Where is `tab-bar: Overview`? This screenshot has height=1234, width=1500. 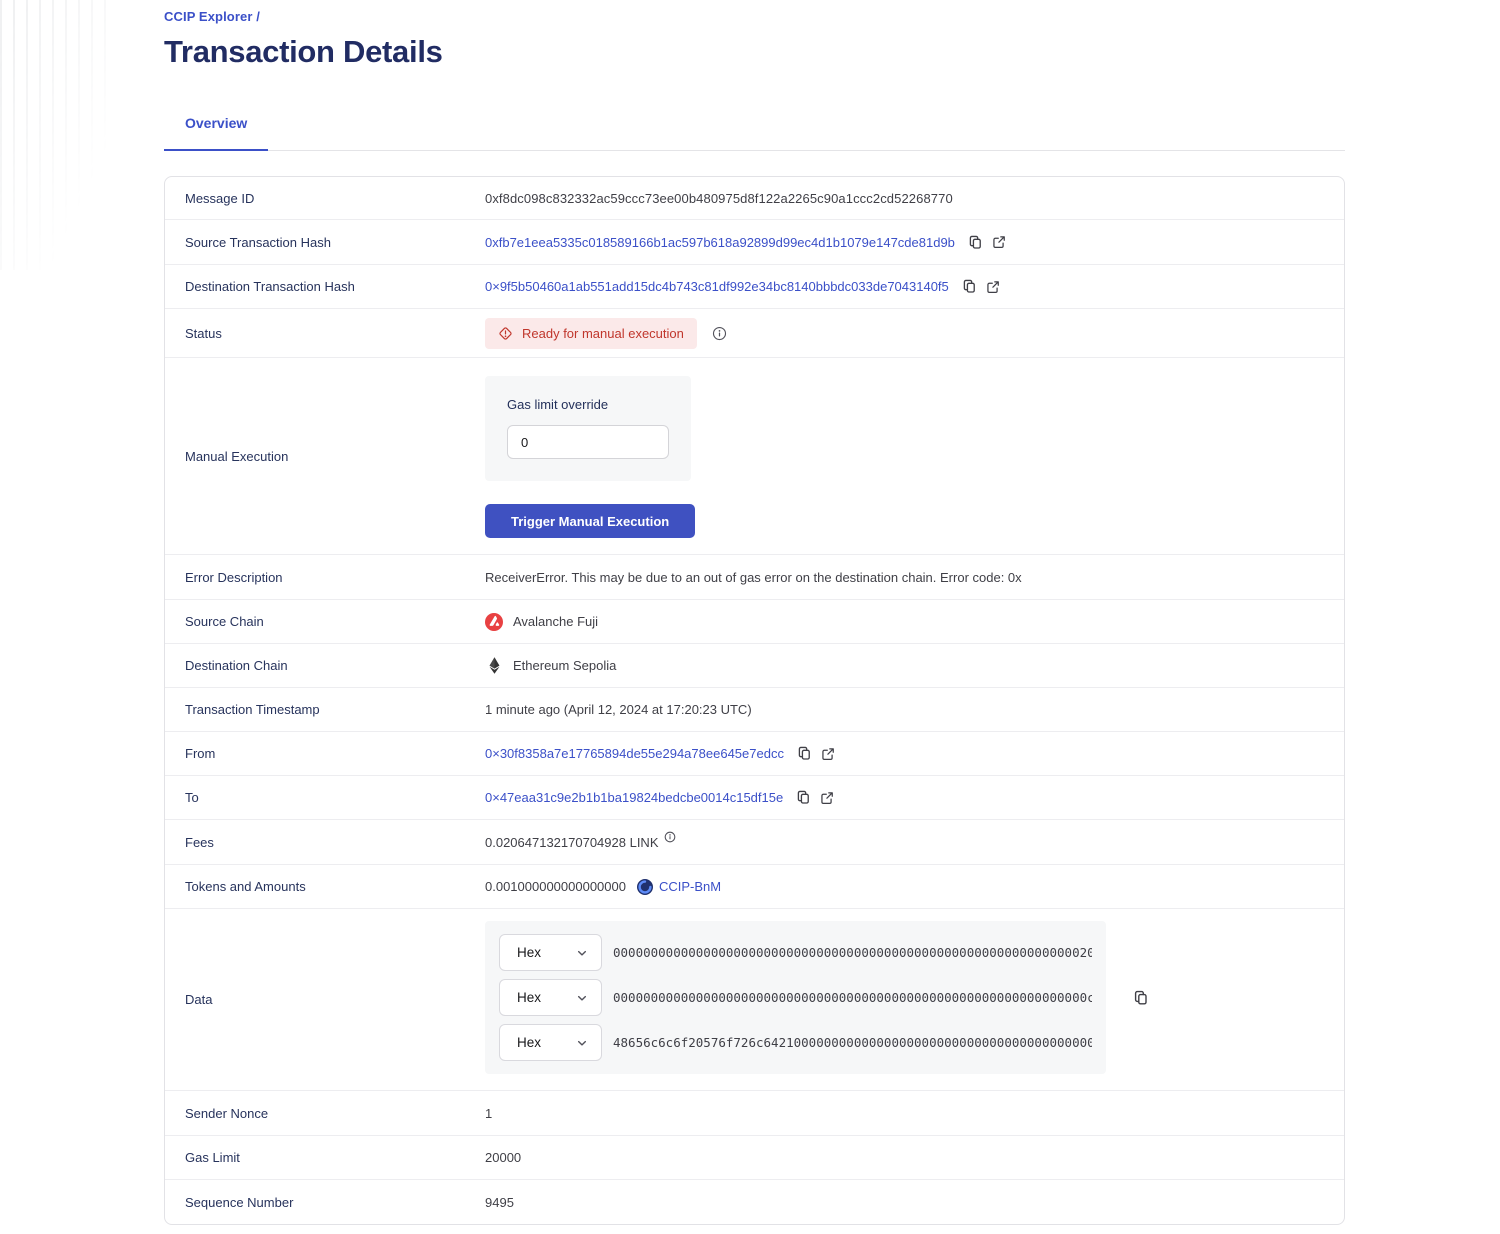 tab-bar: Overview is located at coordinates (754, 129).